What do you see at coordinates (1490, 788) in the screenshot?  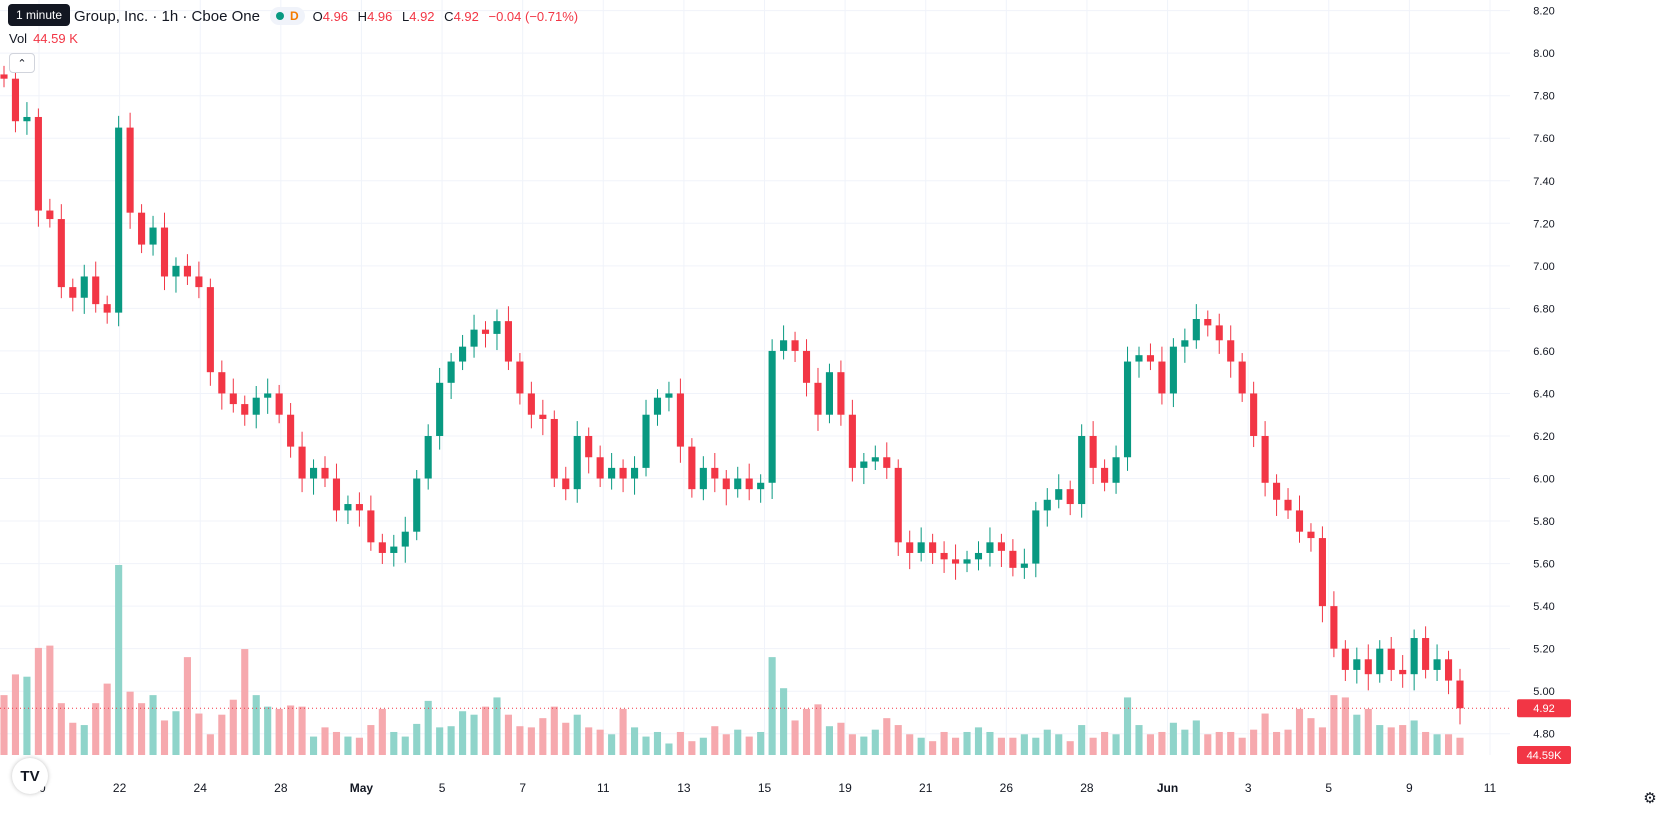 I see `time-tick-label: 11` at bounding box center [1490, 788].